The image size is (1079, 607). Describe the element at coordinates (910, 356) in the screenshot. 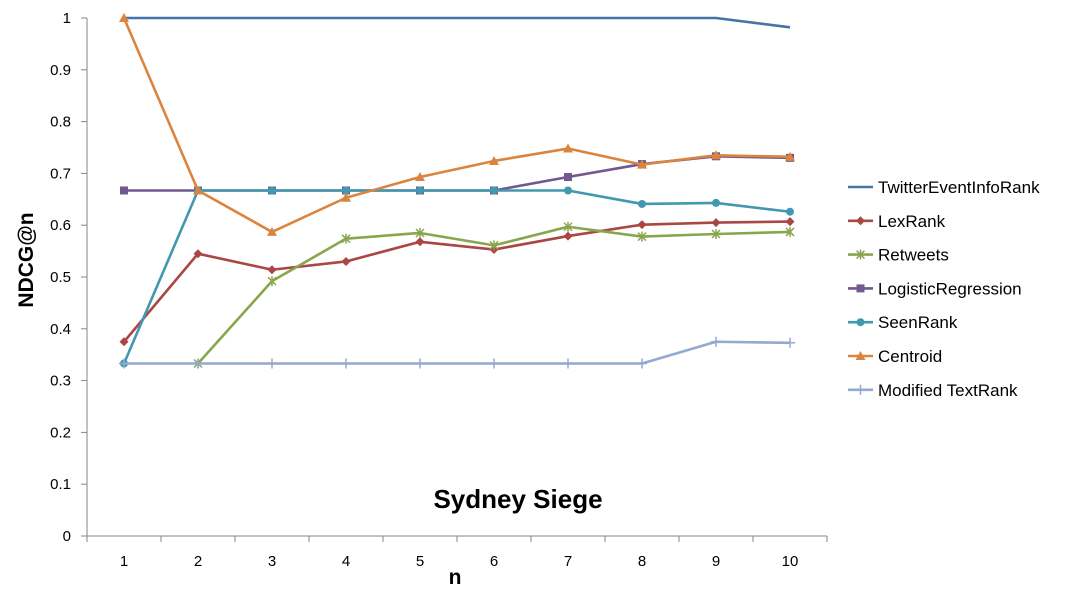

I see `legend-label: Centroid` at that location.